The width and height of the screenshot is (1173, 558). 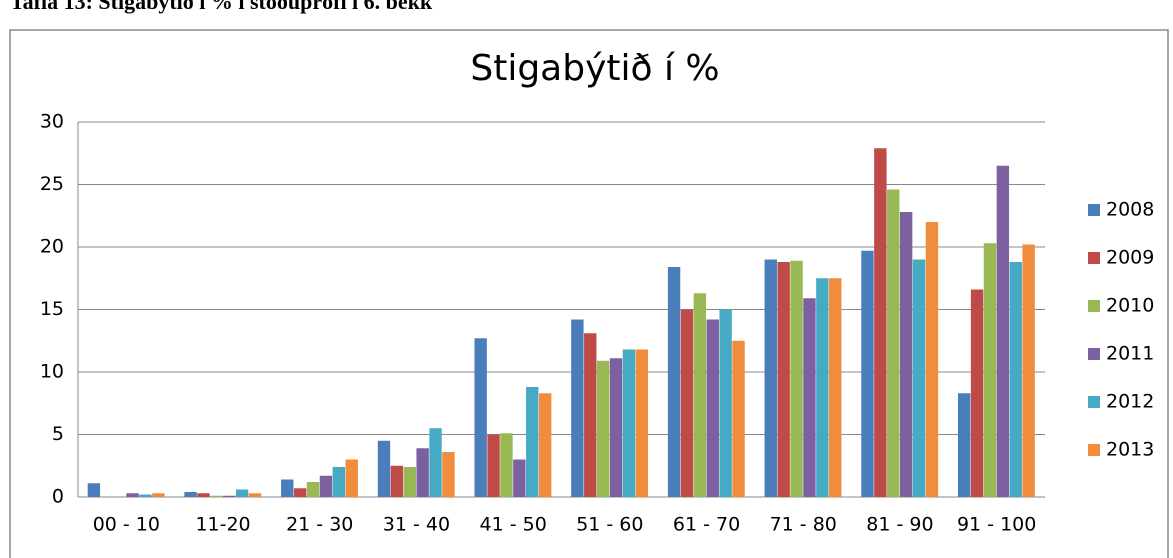 I want to click on legend-label: 2012, so click(x=1130, y=402).